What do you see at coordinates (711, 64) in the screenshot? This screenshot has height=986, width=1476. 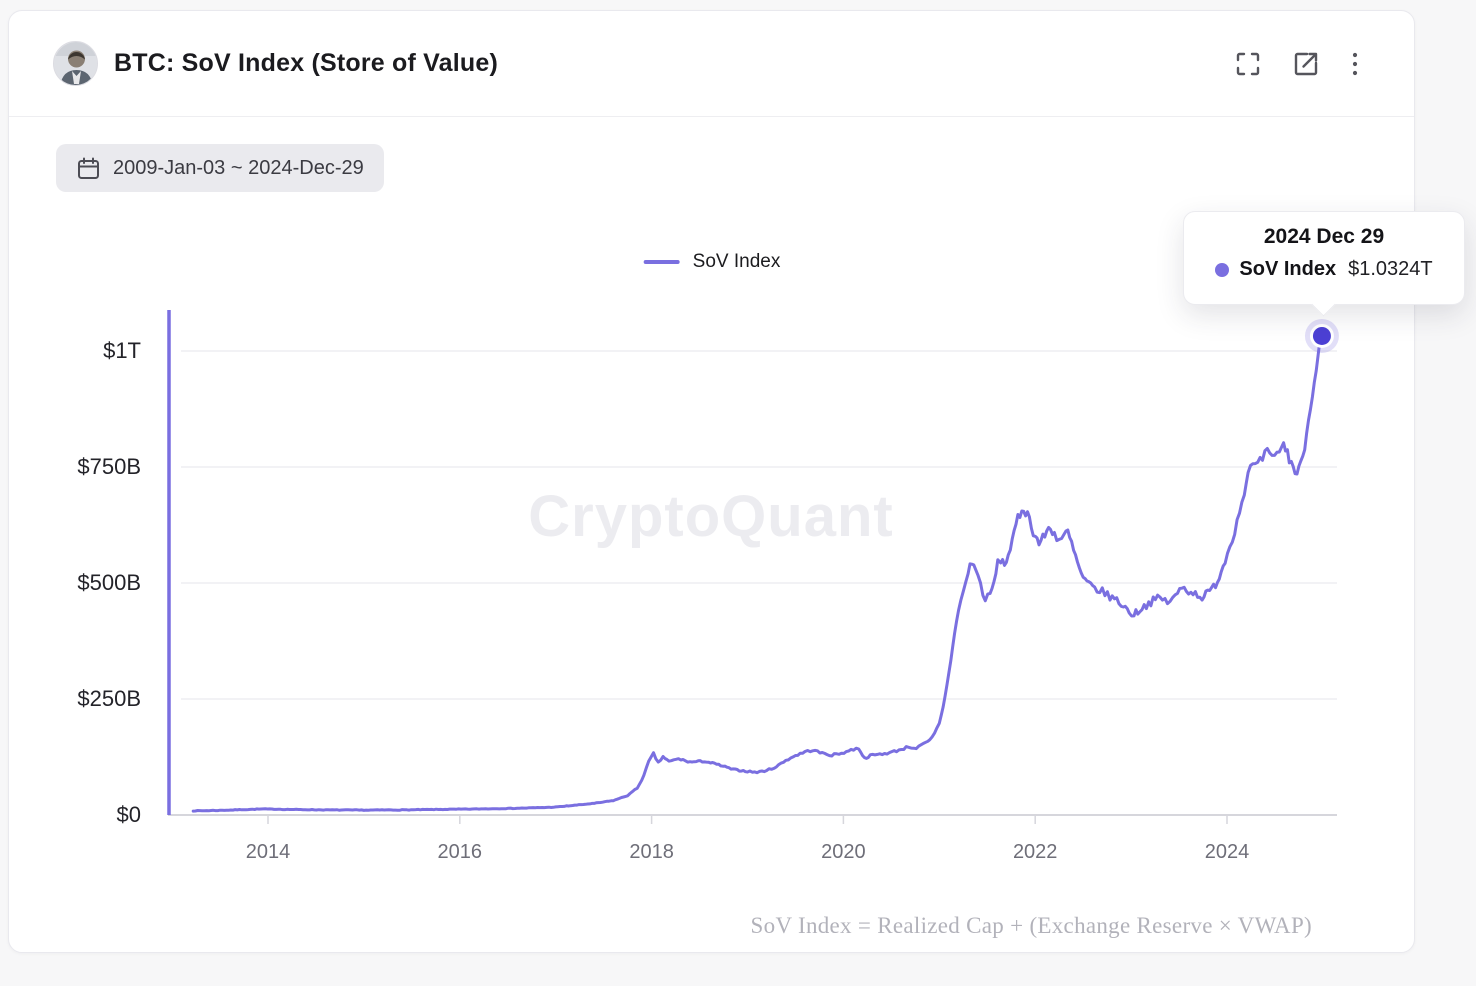 I see `card-header: BTC: SoV Index (Store of Value)` at bounding box center [711, 64].